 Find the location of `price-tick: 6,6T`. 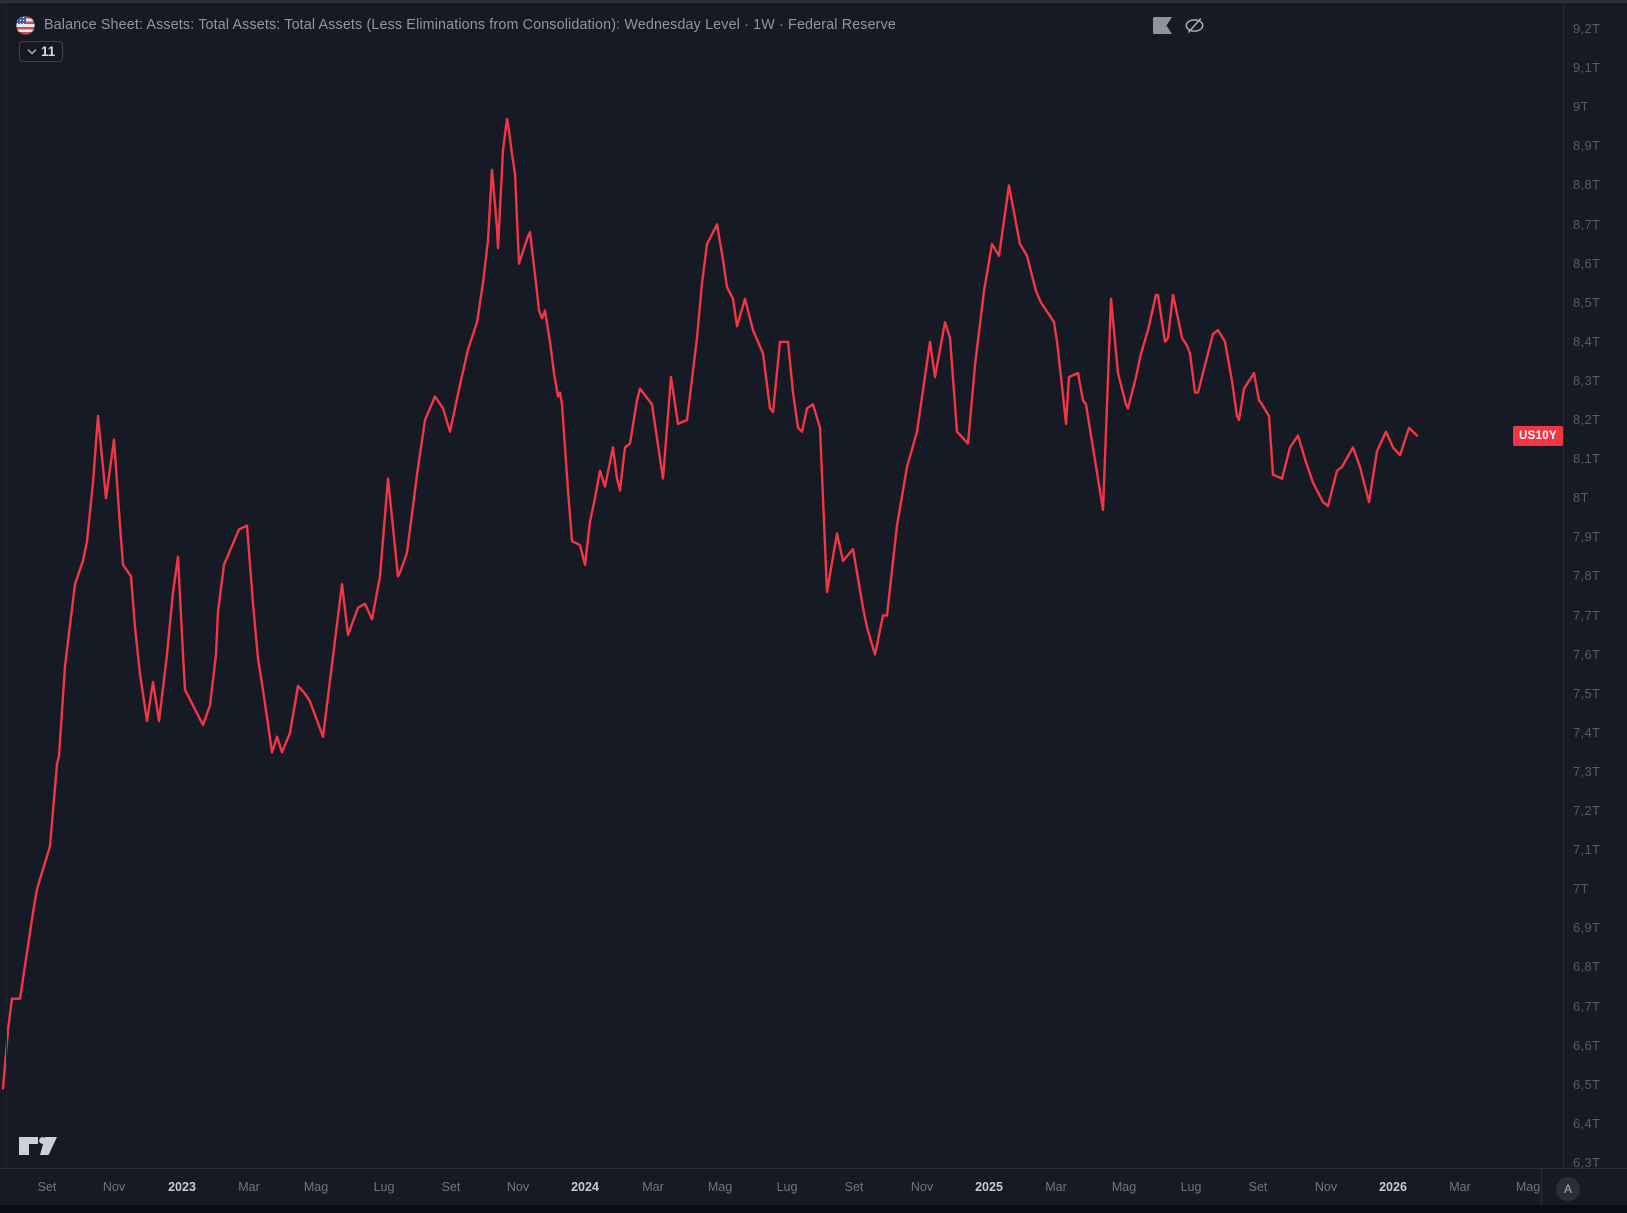

price-tick: 6,6T is located at coordinates (1587, 1045).